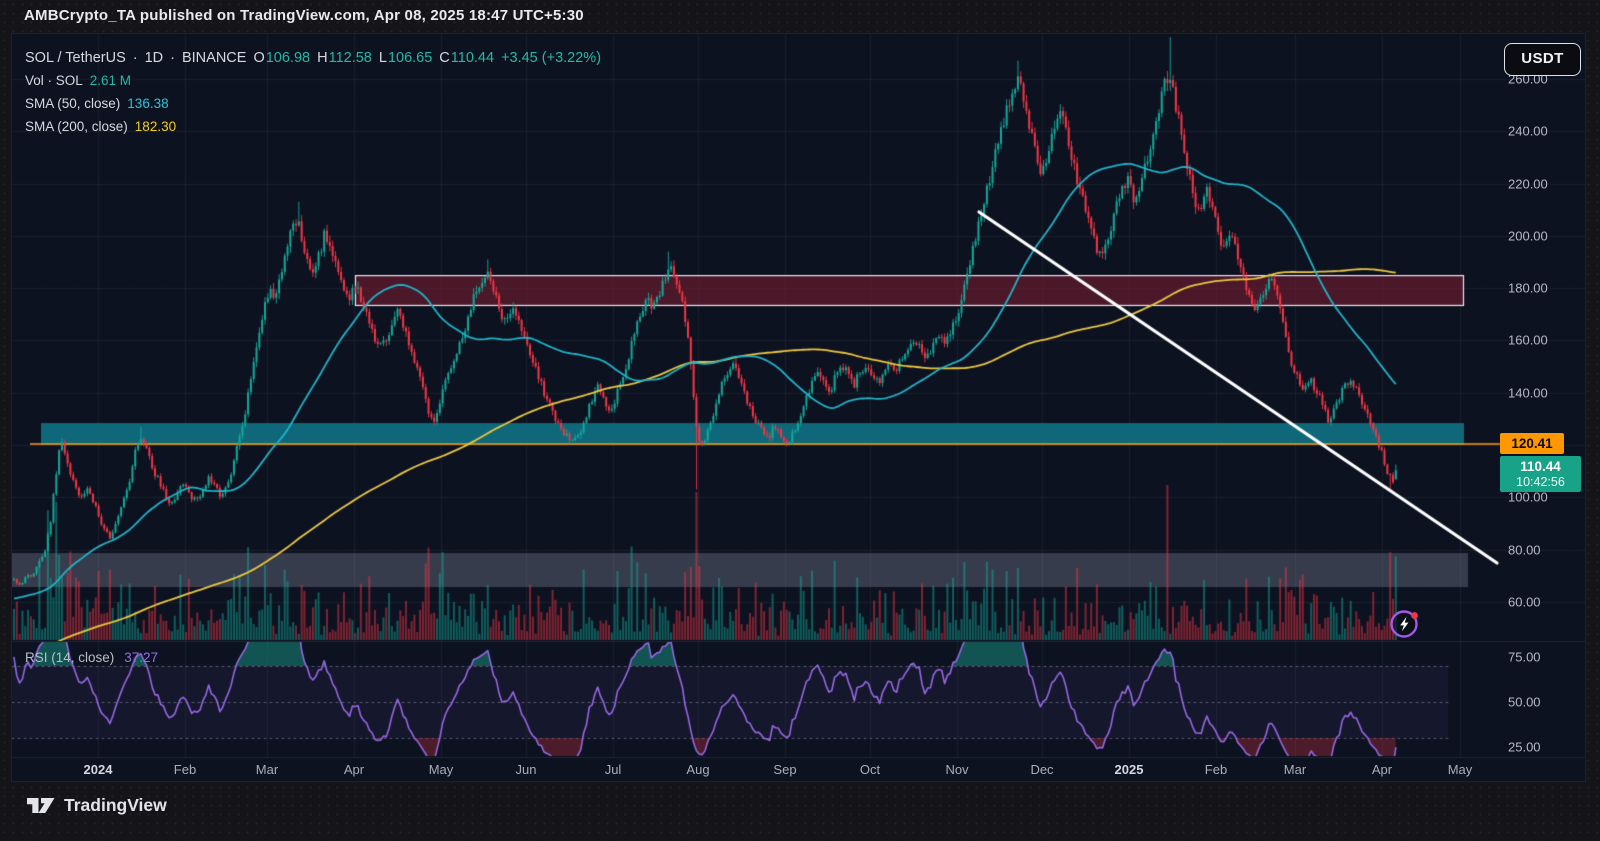 Image resolution: width=1600 pixels, height=841 pixels. What do you see at coordinates (1405, 624) in the screenshot?
I see `flash-icon` at bounding box center [1405, 624].